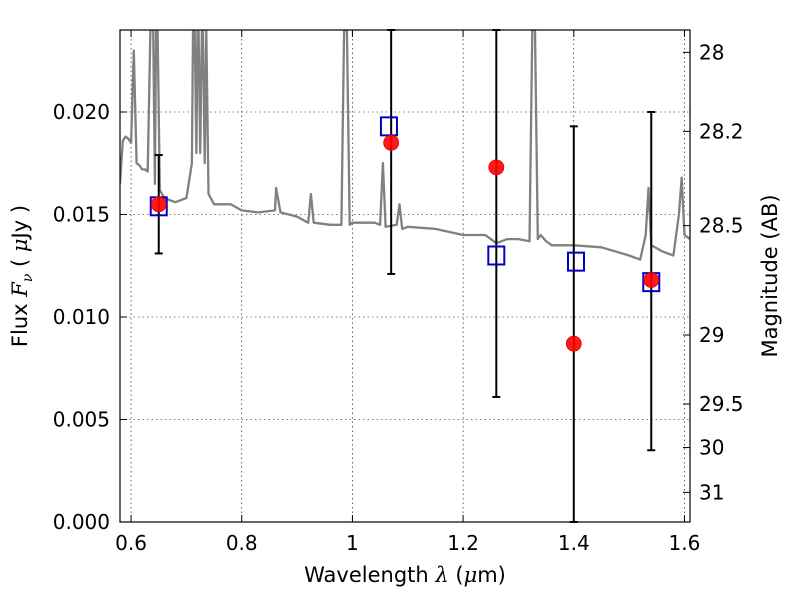  What do you see at coordinates (711, 335) in the screenshot?
I see `y2-tick-label: 29` at bounding box center [711, 335].